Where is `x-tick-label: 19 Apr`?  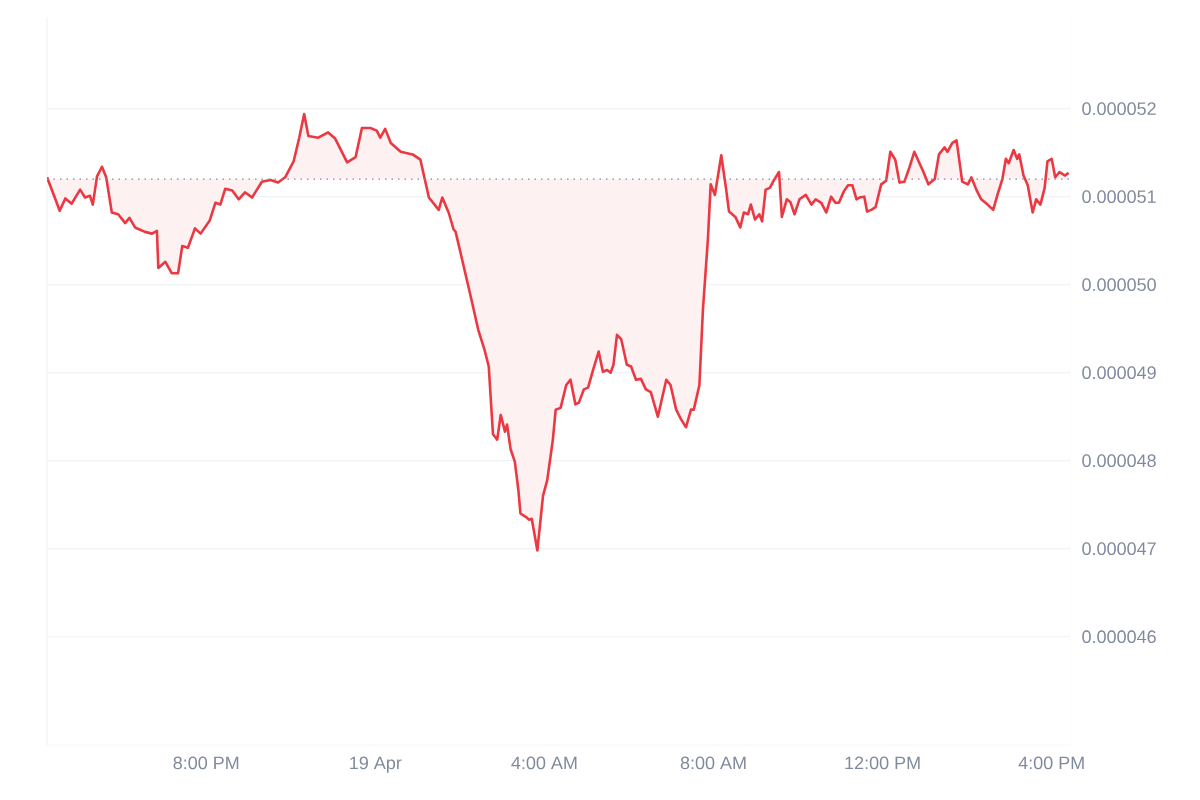
x-tick-label: 19 Apr is located at coordinates (376, 764).